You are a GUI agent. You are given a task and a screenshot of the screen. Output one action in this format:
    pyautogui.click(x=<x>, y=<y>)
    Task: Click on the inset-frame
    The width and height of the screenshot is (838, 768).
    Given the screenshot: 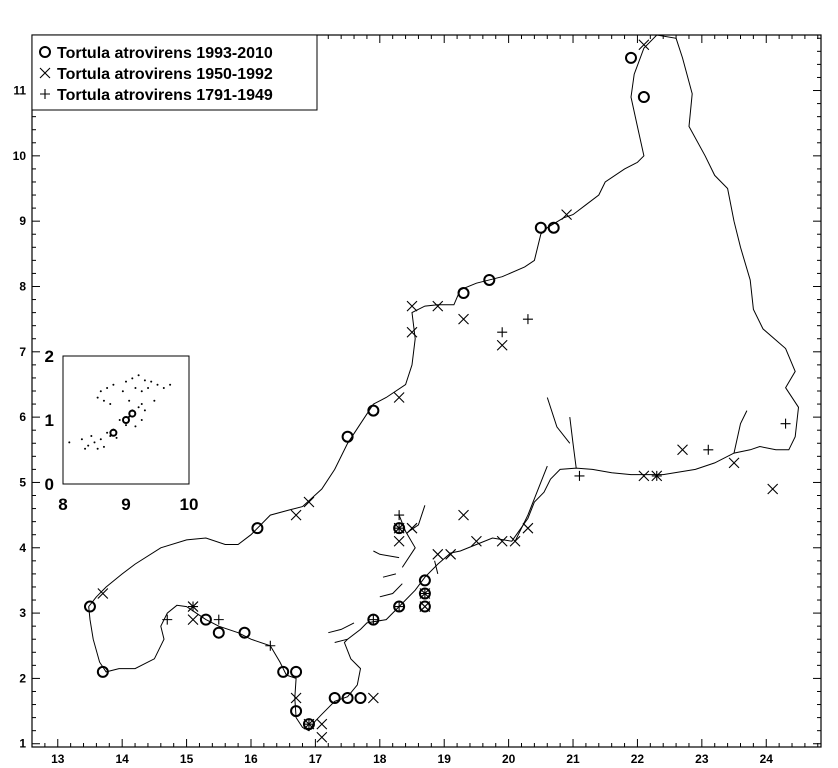 What is the action you would take?
    pyautogui.click(x=126, y=420)
    